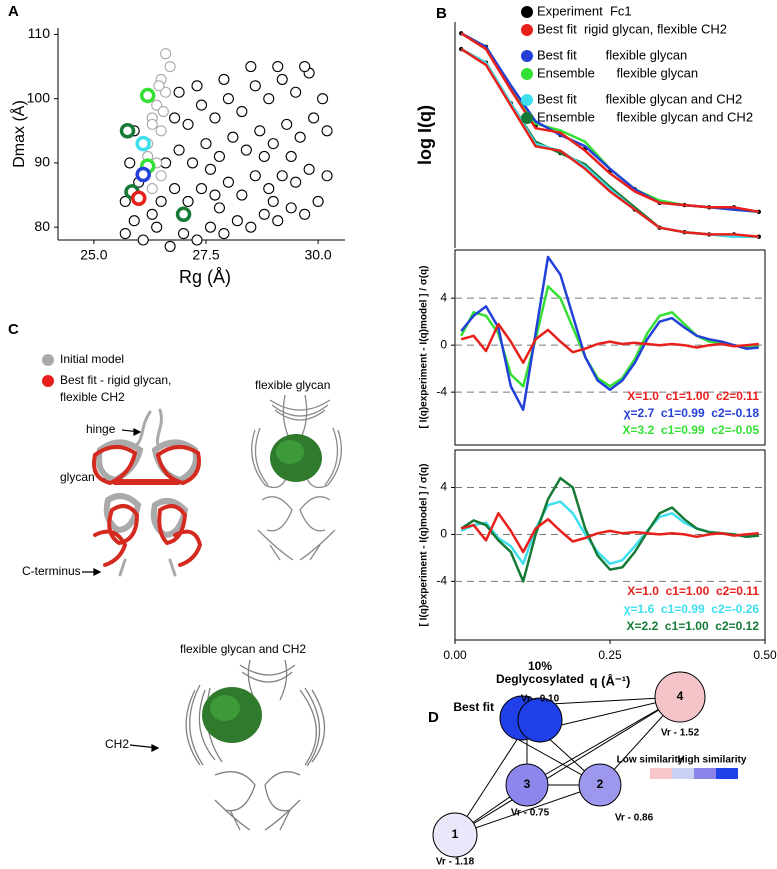 This screenshot has height=869, width=777. I want to click on y-tick-label: 80, so click(42, 226).